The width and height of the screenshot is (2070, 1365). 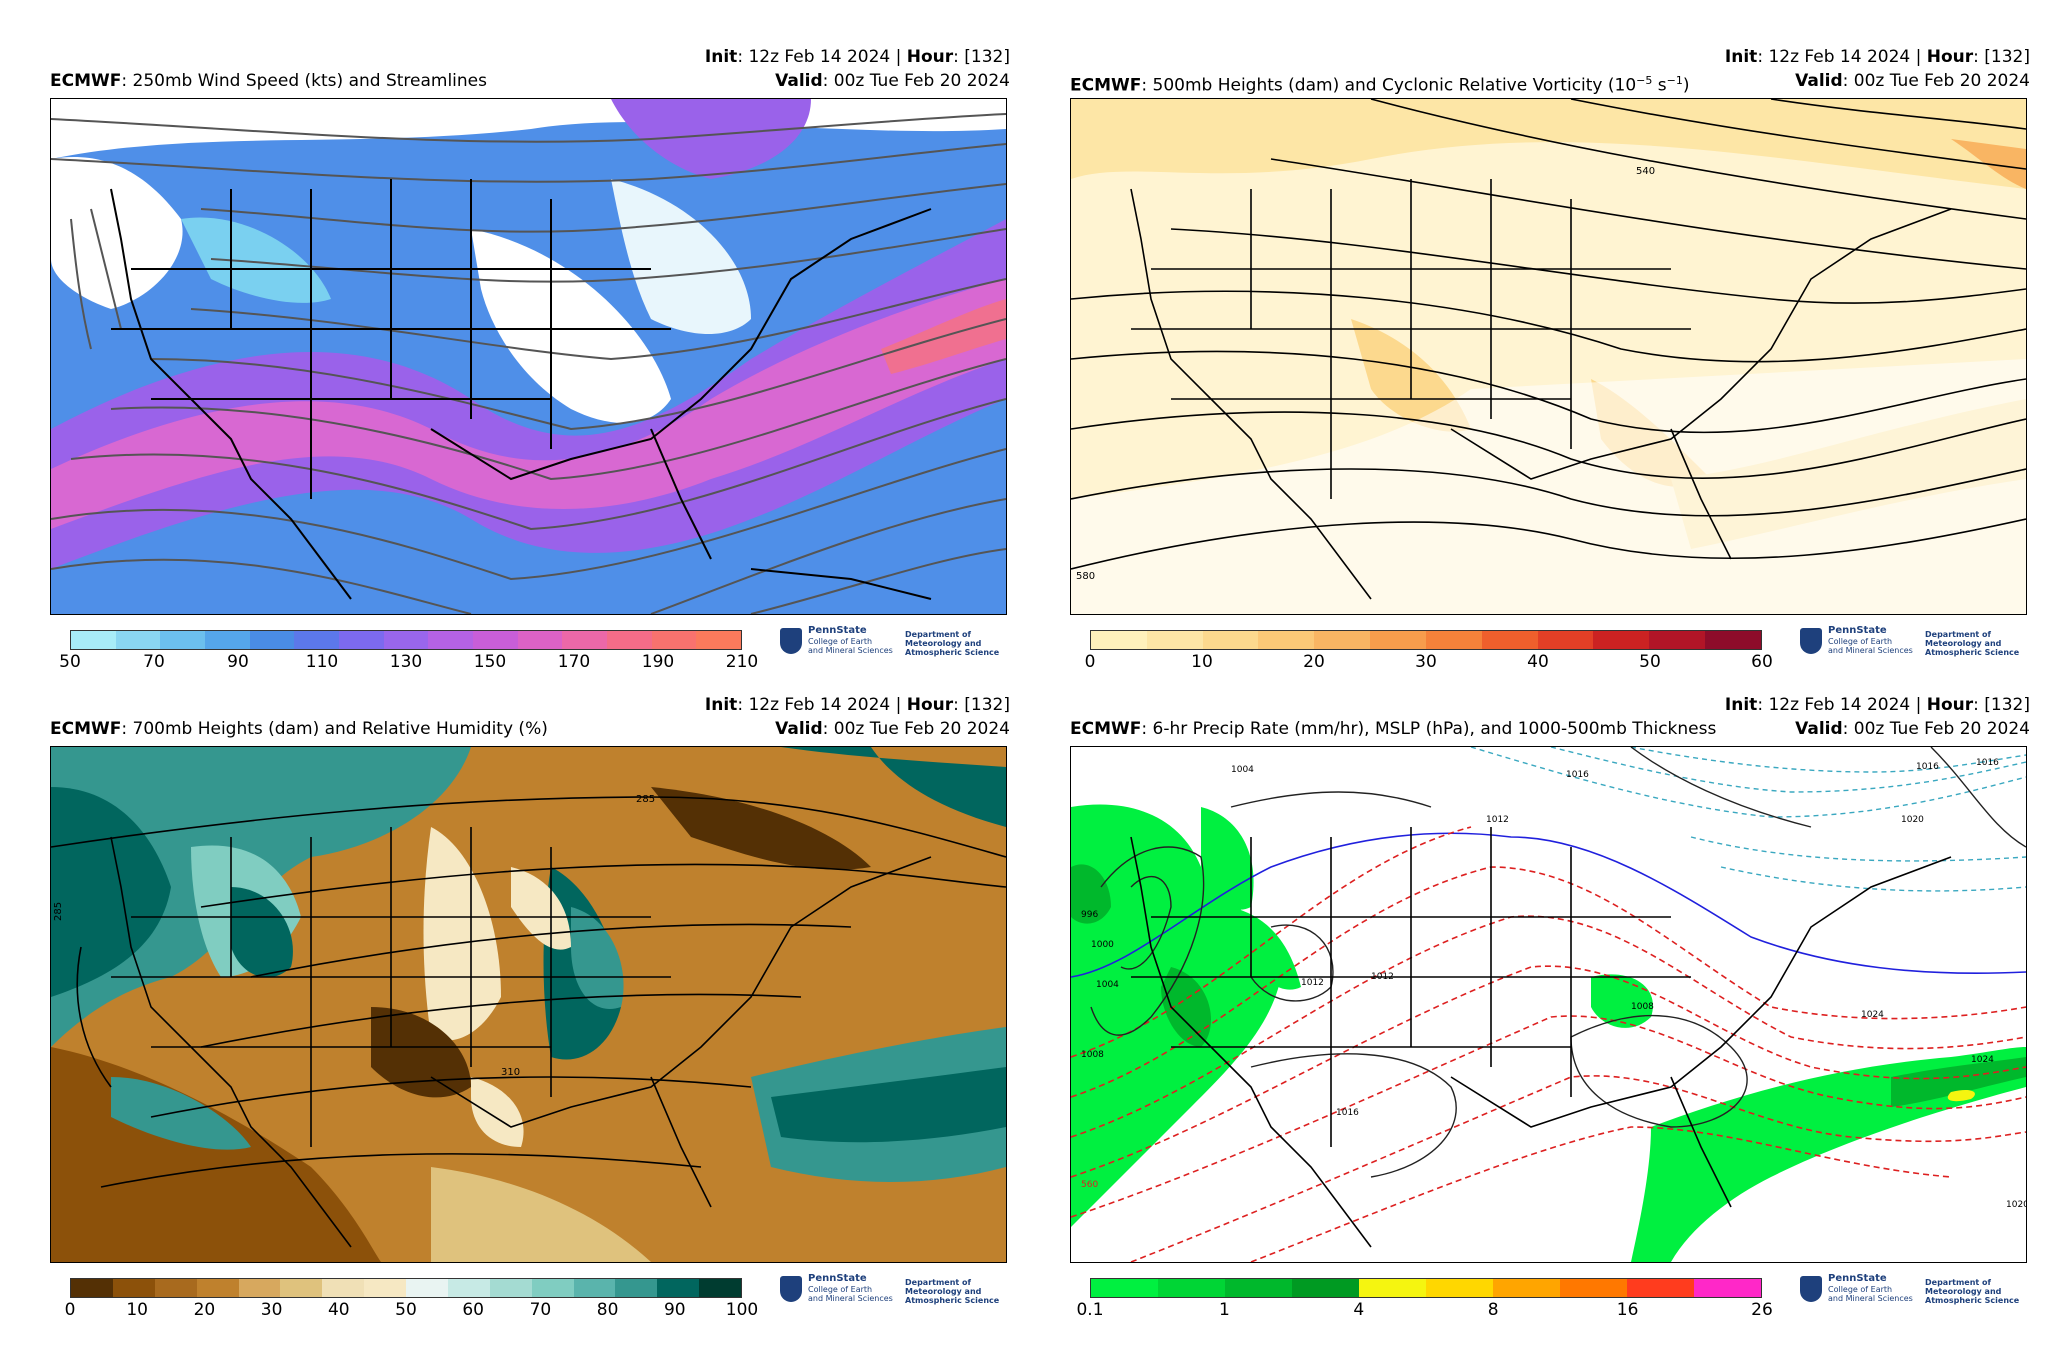 What do you see at coordinates (406, 640) in the screenshot?
I see `colorbar-wind-speed` at bounding box center [406, 640].